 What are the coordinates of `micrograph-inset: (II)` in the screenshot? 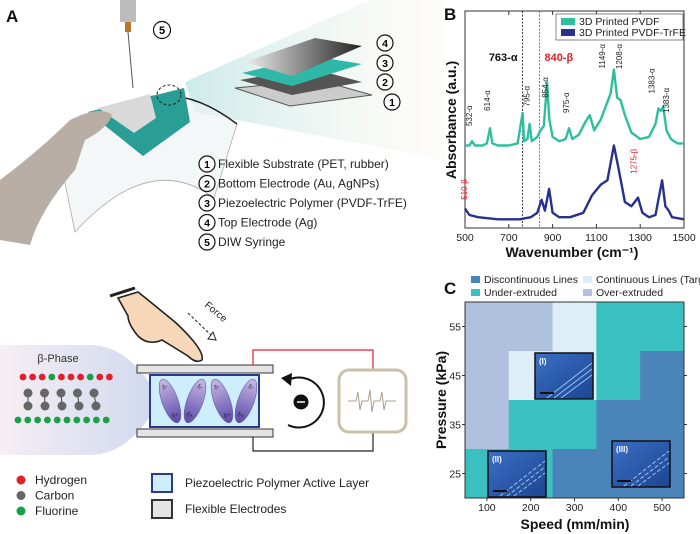 It's located at (517, 474).